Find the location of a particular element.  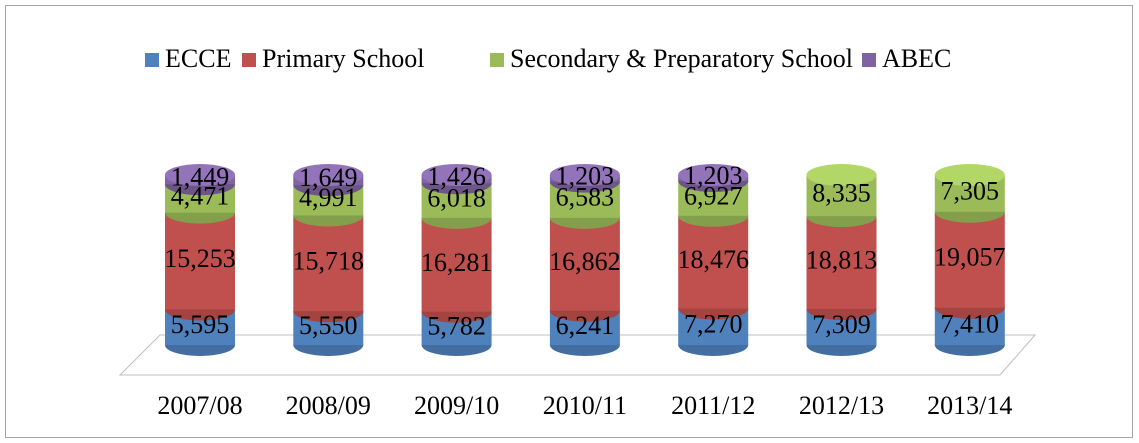

value-label: 16,862 is located at coordinates (585, 261).